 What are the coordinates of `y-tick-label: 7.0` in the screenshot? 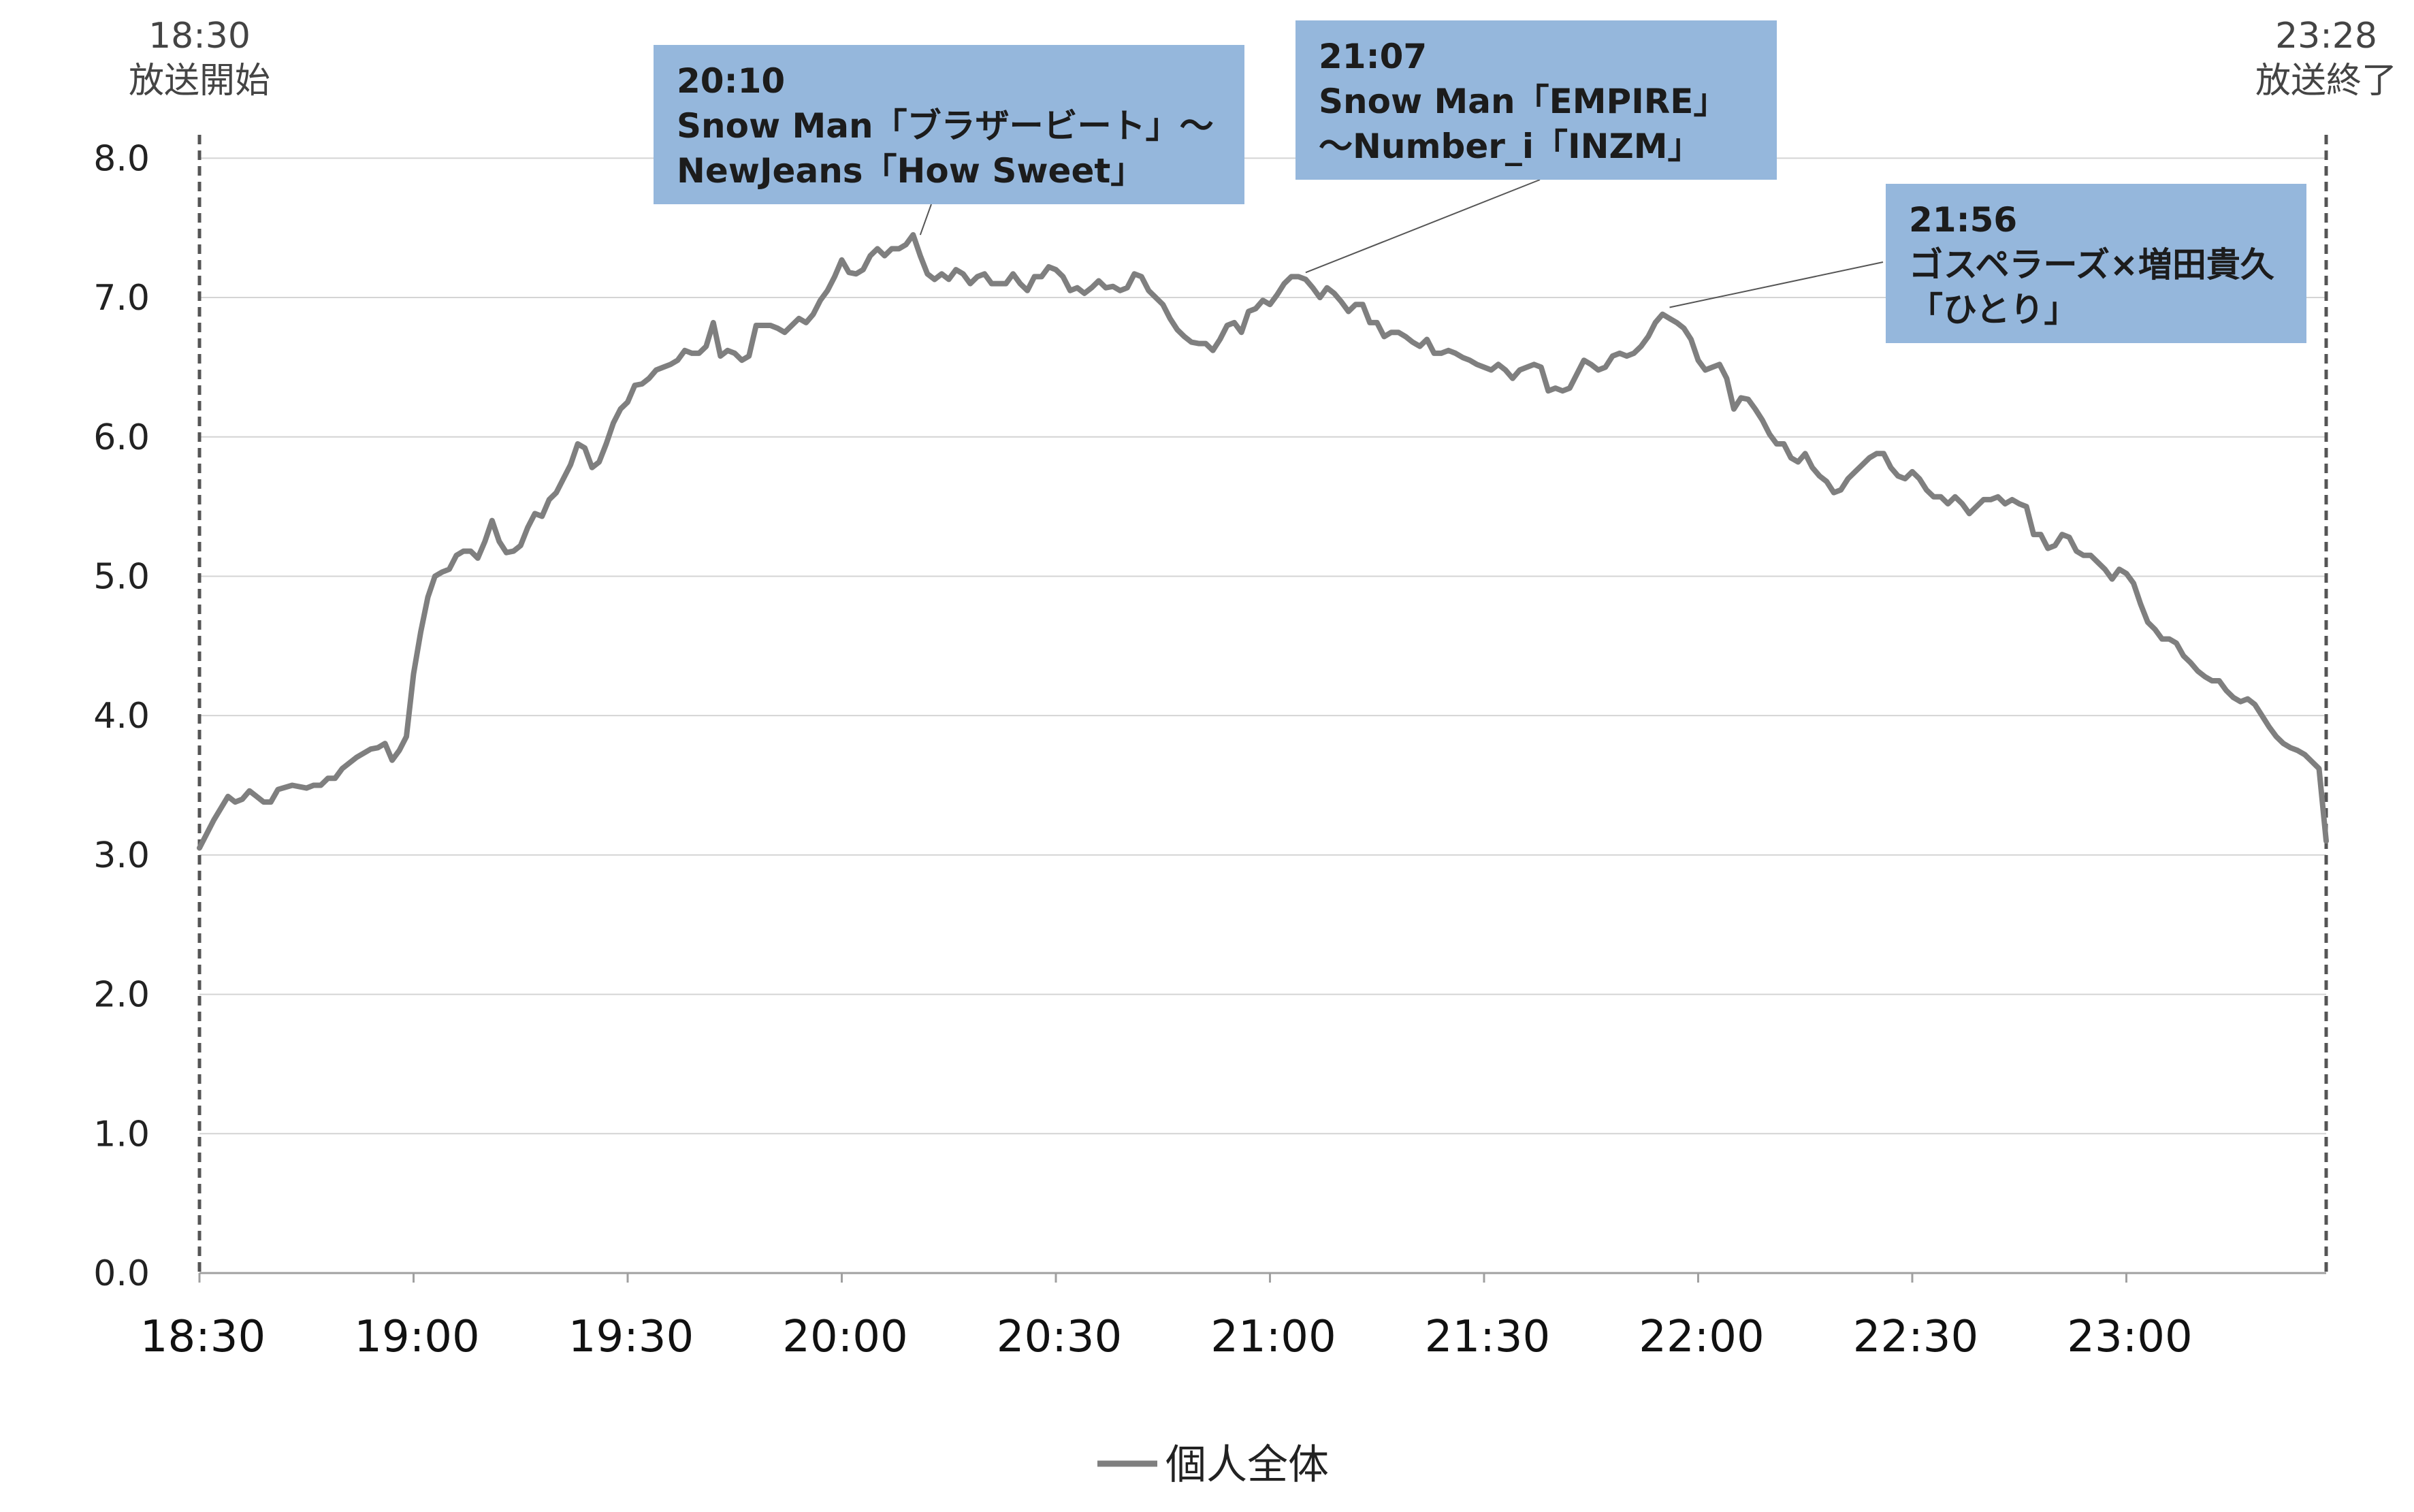 It's located at (121, 298).